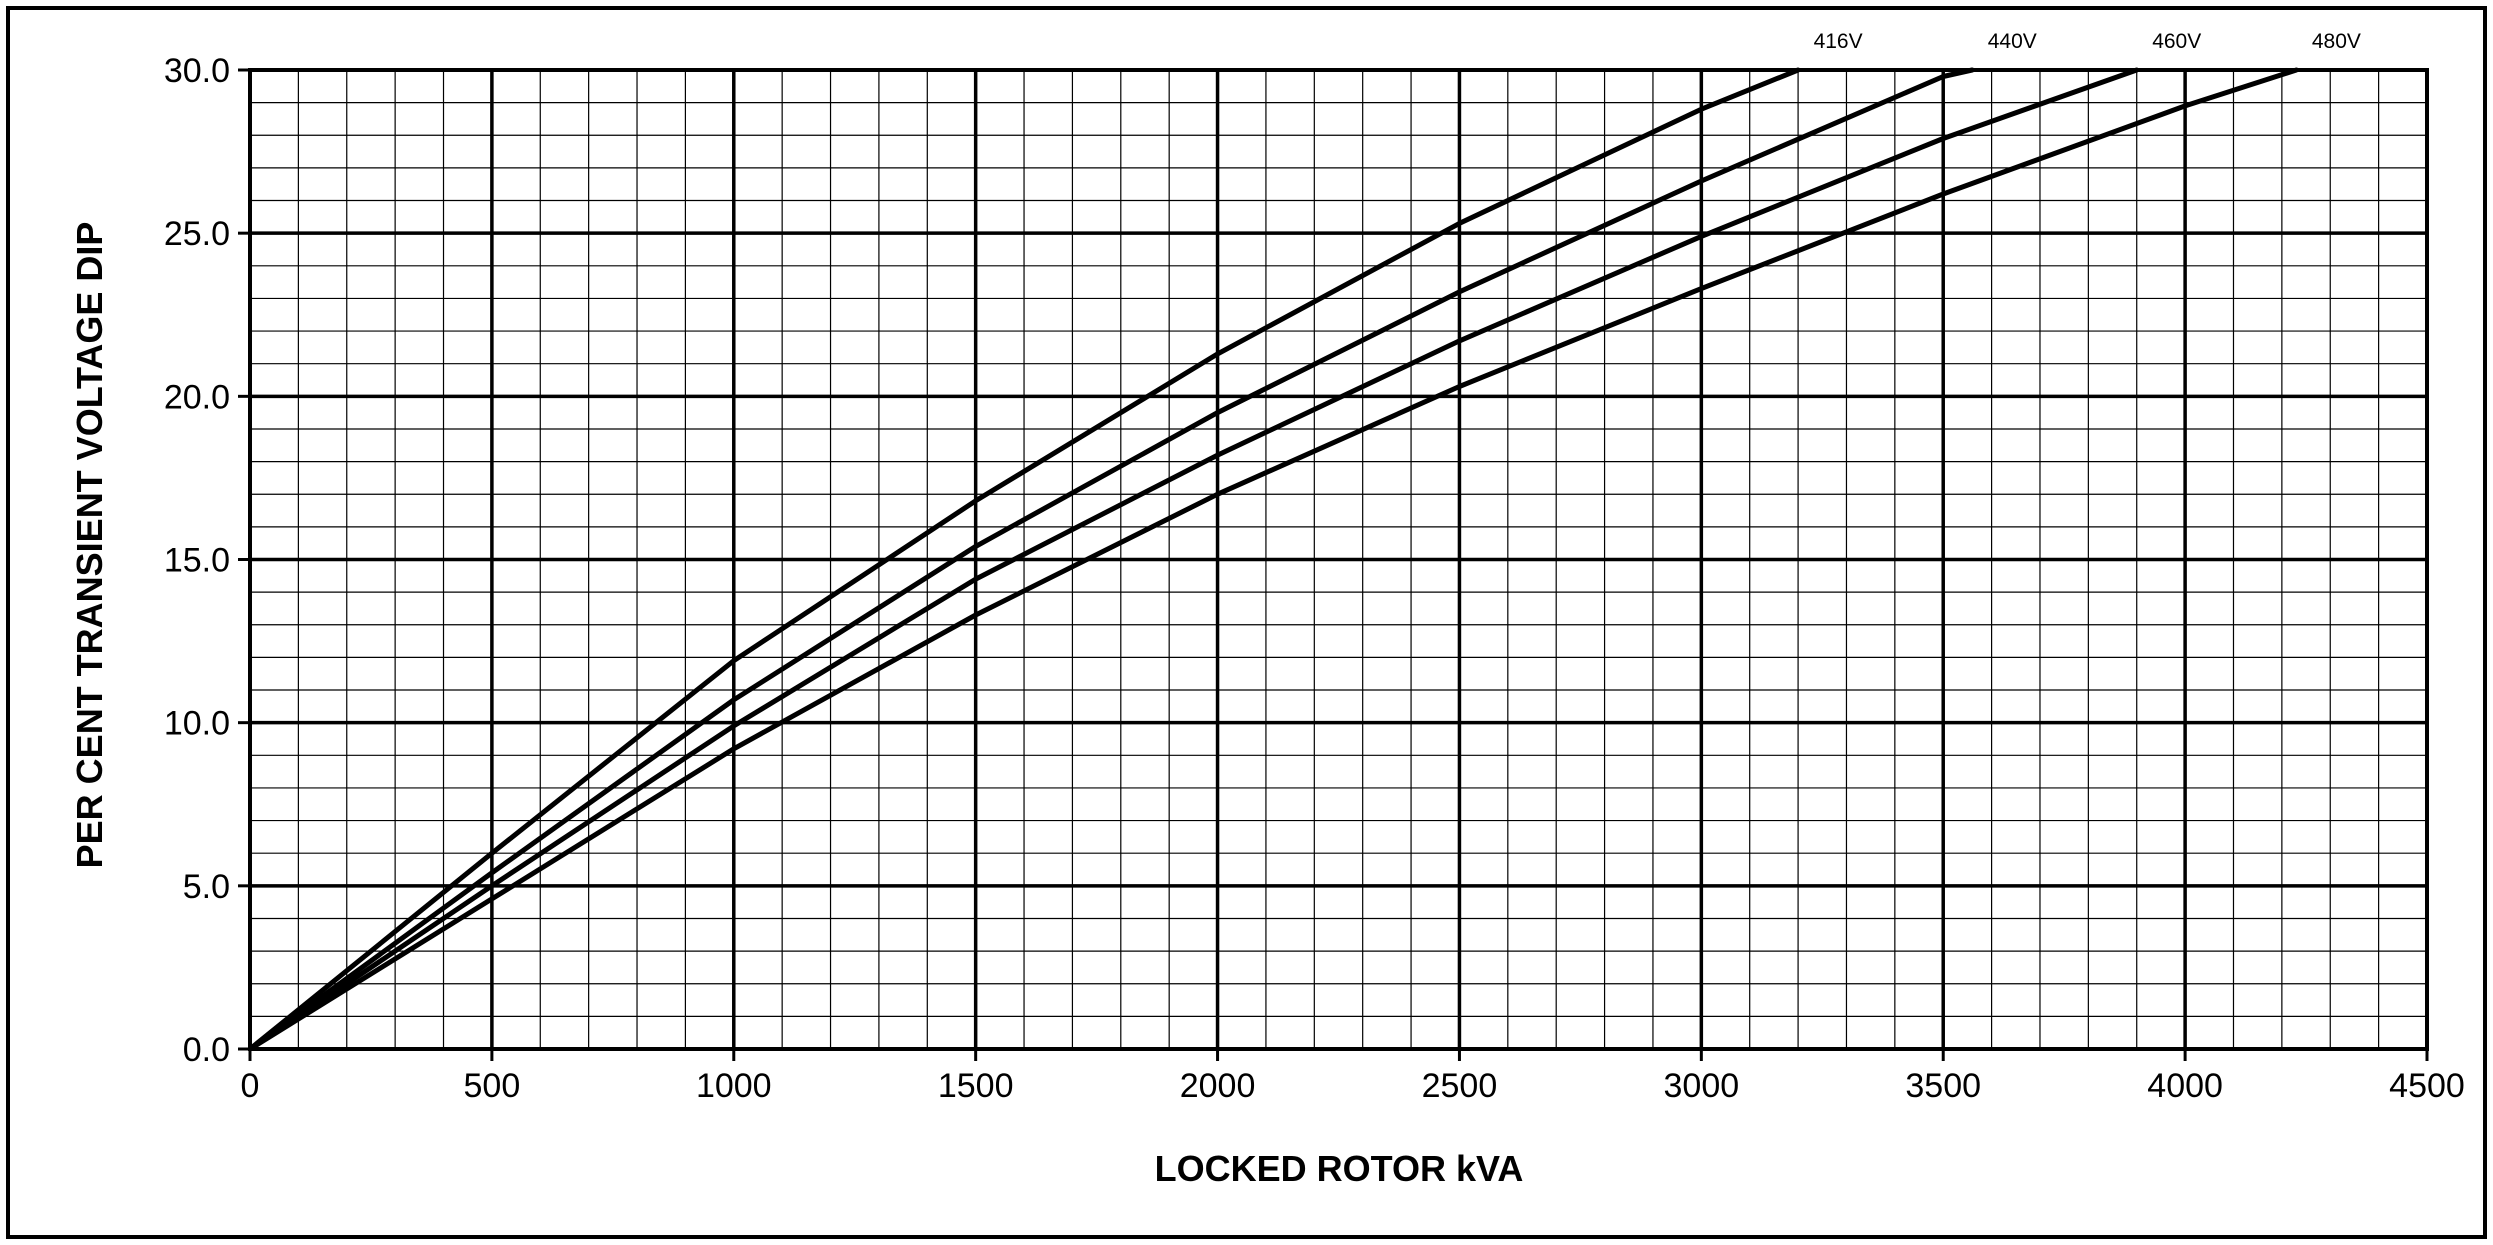 This screenshot has height=1245, width=2493. Describe the element at coordinates (197, 234) in the screenshot. I see `y-tick-label: 25.0` at that location.